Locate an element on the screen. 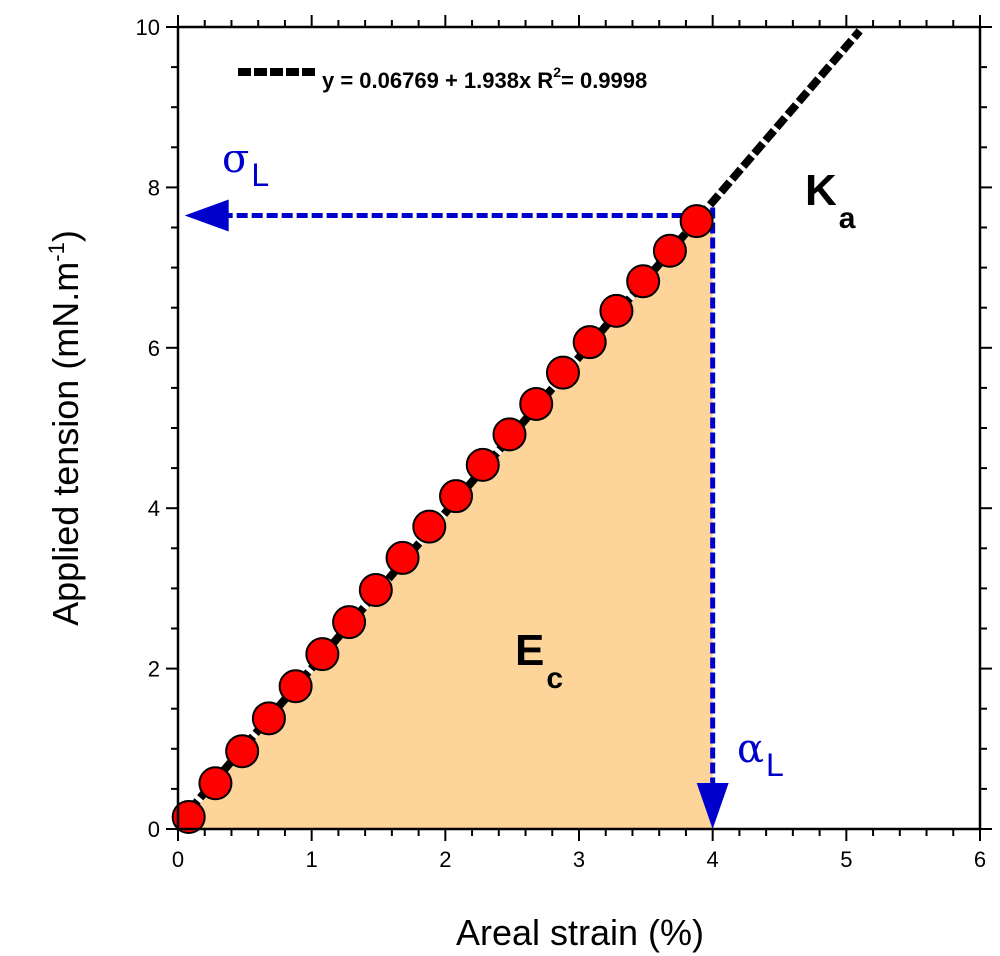 This screenshot has height=956, width=1000. x-tick-label: 6 is located at coordinates (980, 859).